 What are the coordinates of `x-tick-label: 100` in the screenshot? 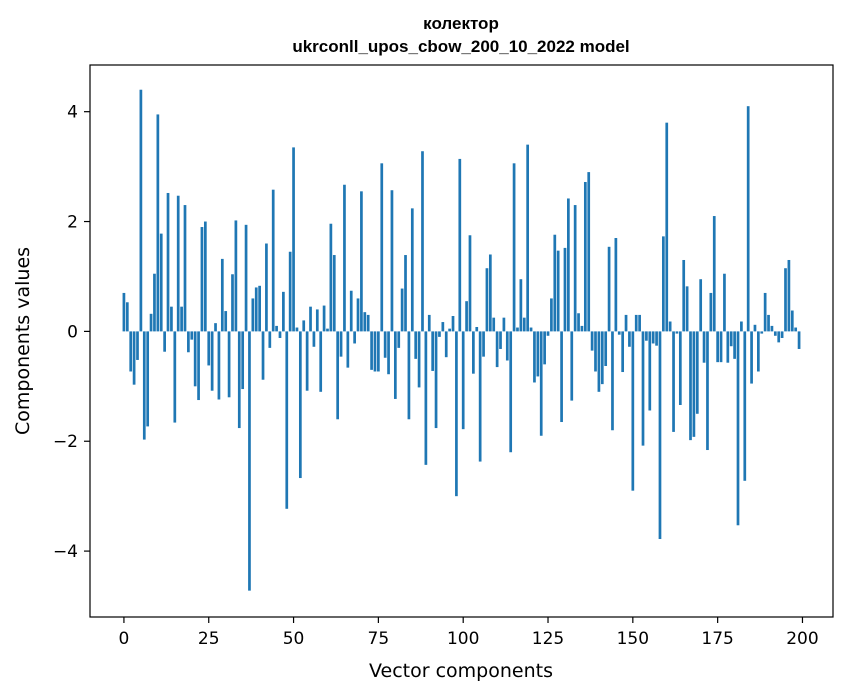 It's located at (463, 639).